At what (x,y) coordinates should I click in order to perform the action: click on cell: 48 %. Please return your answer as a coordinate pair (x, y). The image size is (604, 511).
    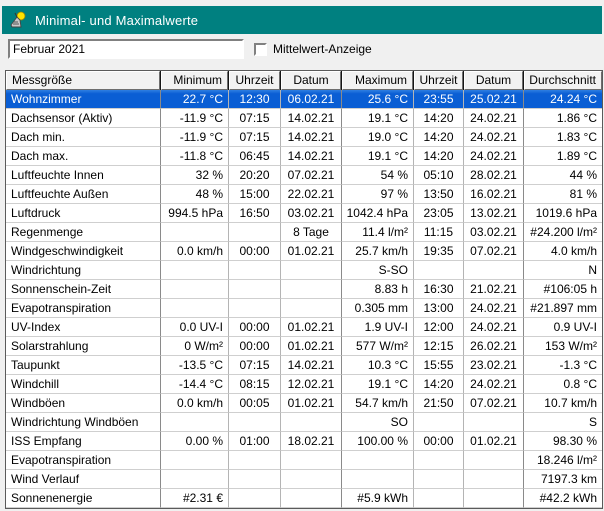
    Looking at the image, I should click on (195, 194).